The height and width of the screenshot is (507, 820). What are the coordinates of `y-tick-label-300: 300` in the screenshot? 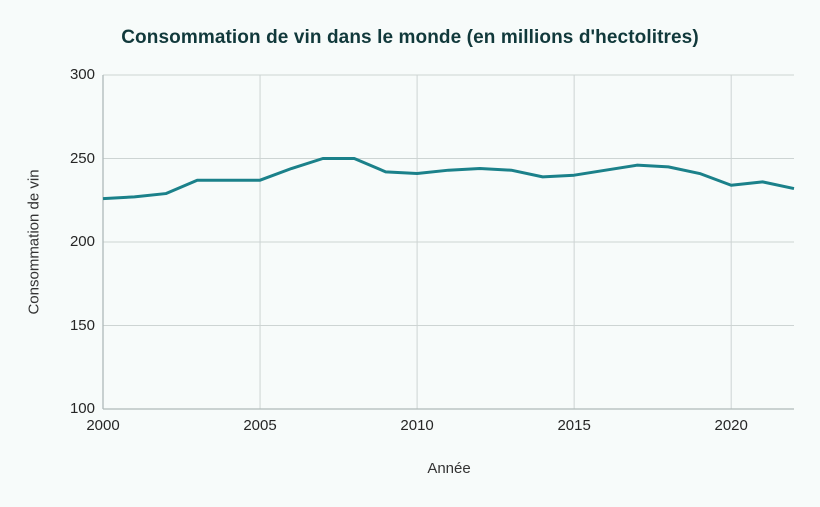 It's located at (82, 74).